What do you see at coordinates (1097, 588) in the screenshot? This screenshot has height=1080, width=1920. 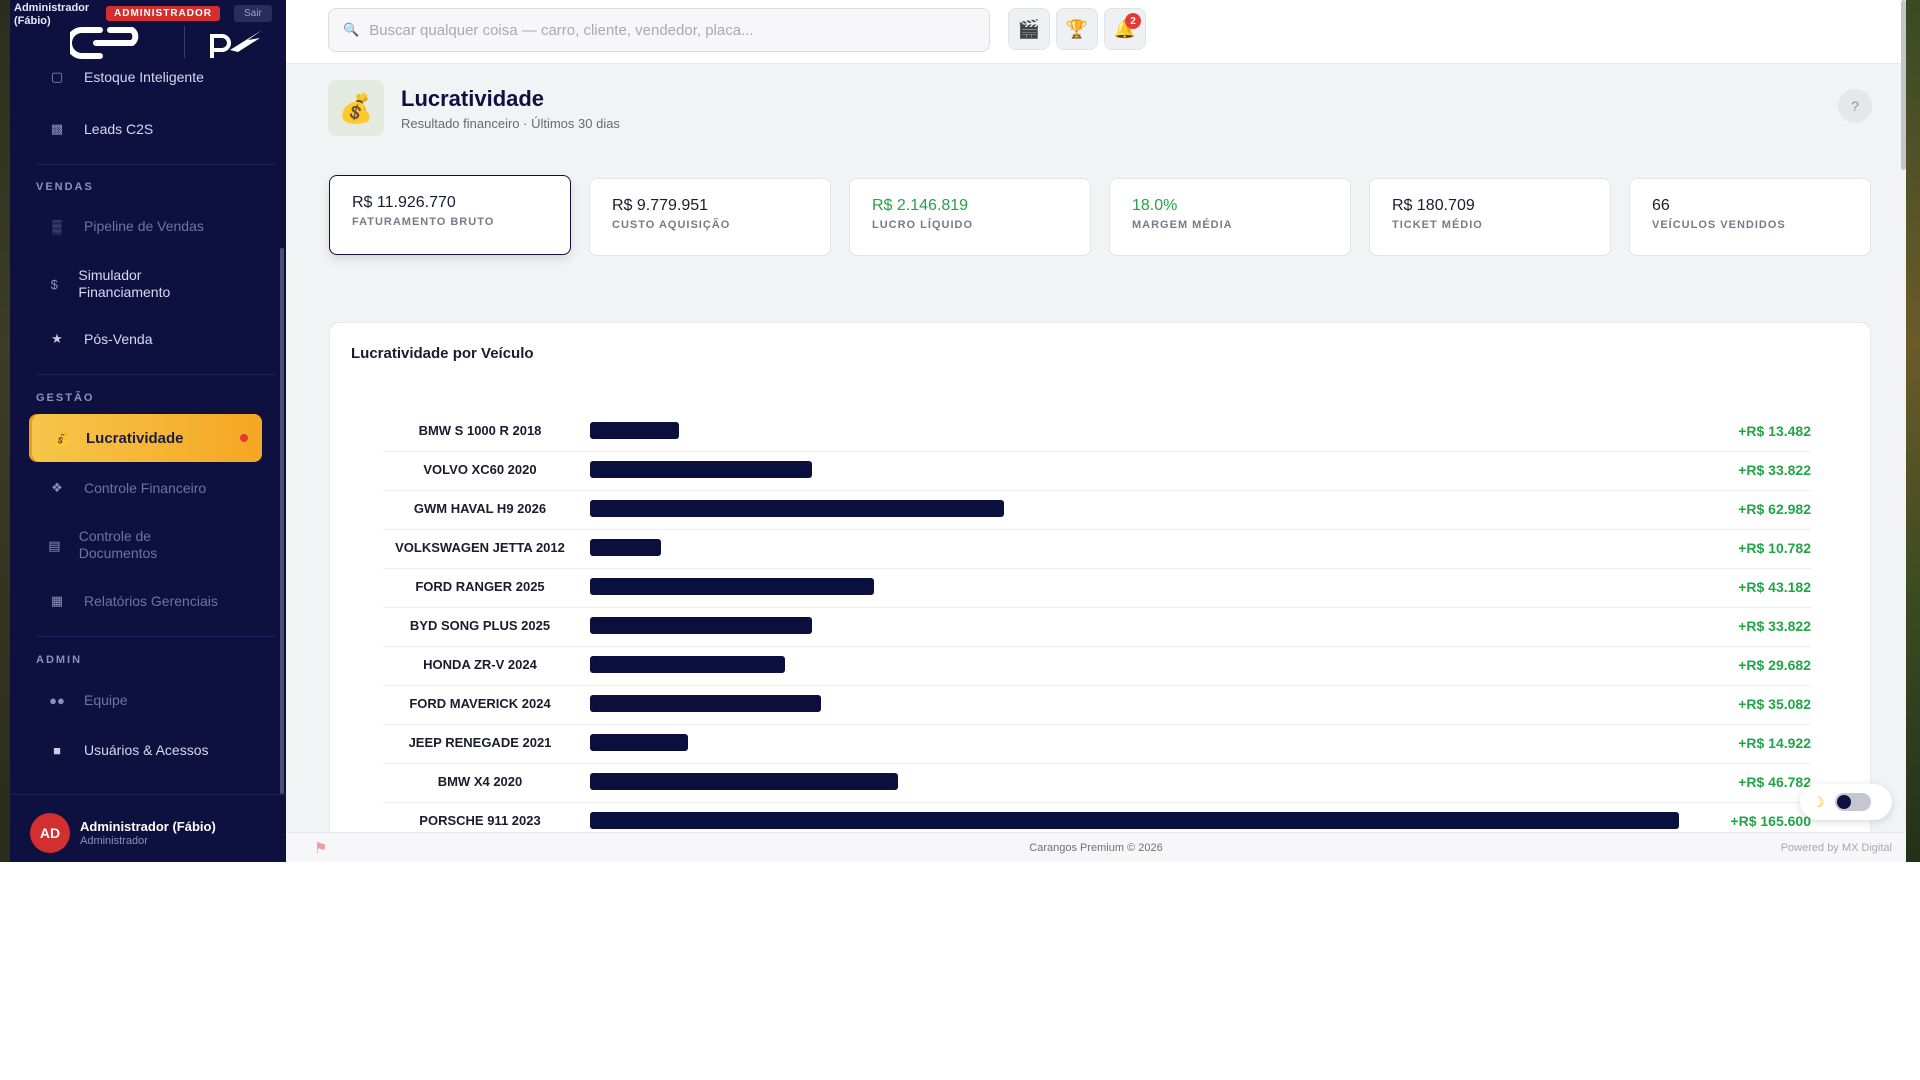 I see `chart-row: FORD RANGER 2025 +R$ 43.182` at bounding box center [1097, 588].